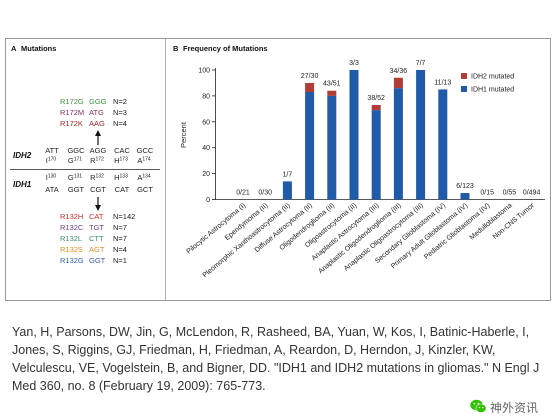  What do you see at coordinates (116, 177) in the screenshot?
I see `residue-letter: H` at bounding box center [116, 177].